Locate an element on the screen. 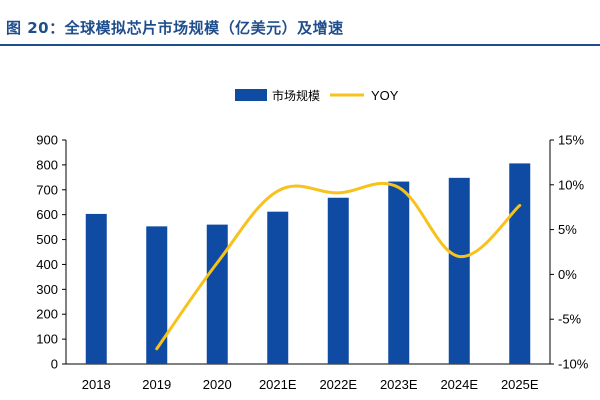 Image resolution: width=600 pixels, height=400 pixels. x-tick-label: 2023E is located at coordinates (399, 384).